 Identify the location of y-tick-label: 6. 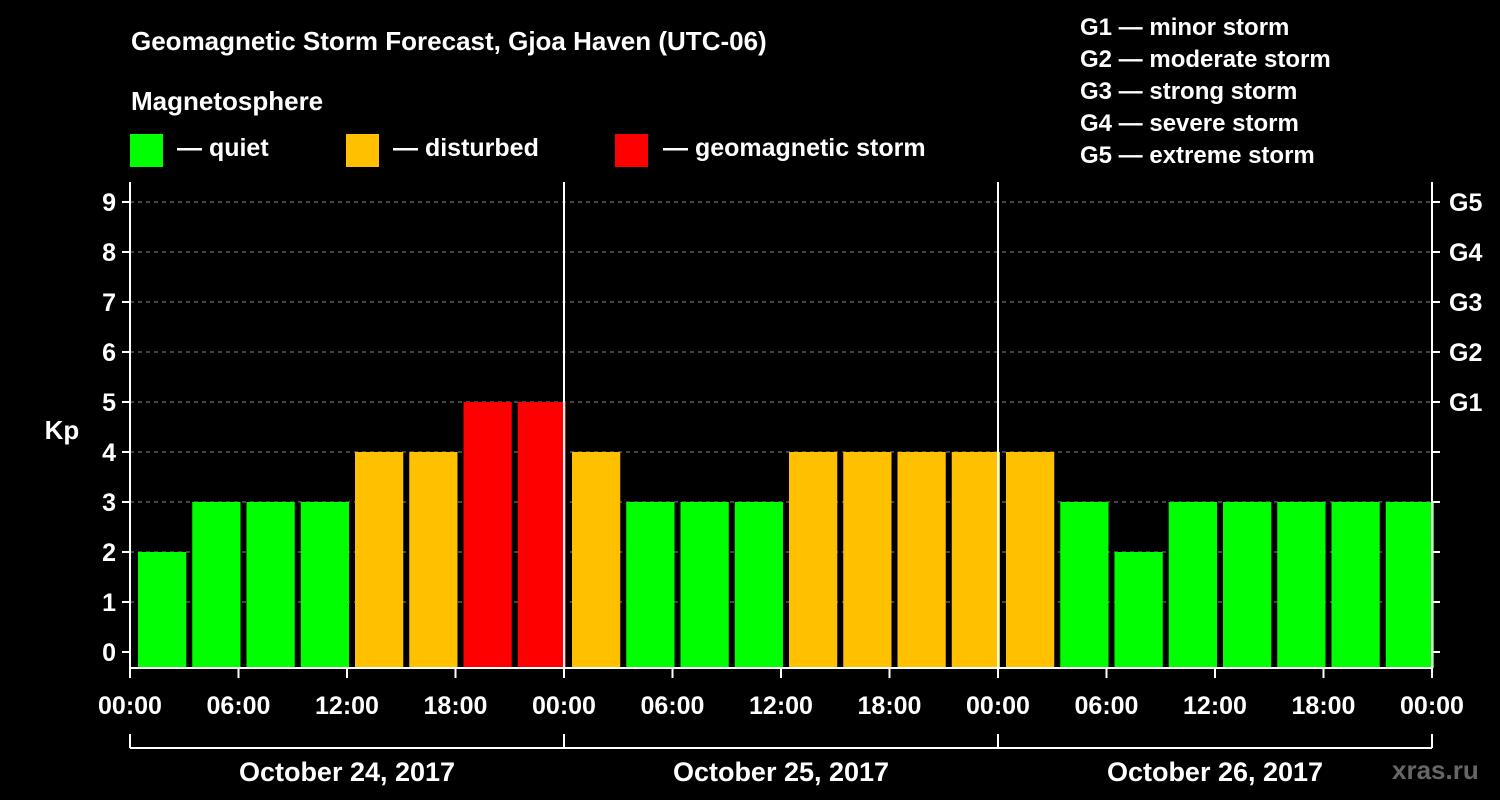
(109, 353).